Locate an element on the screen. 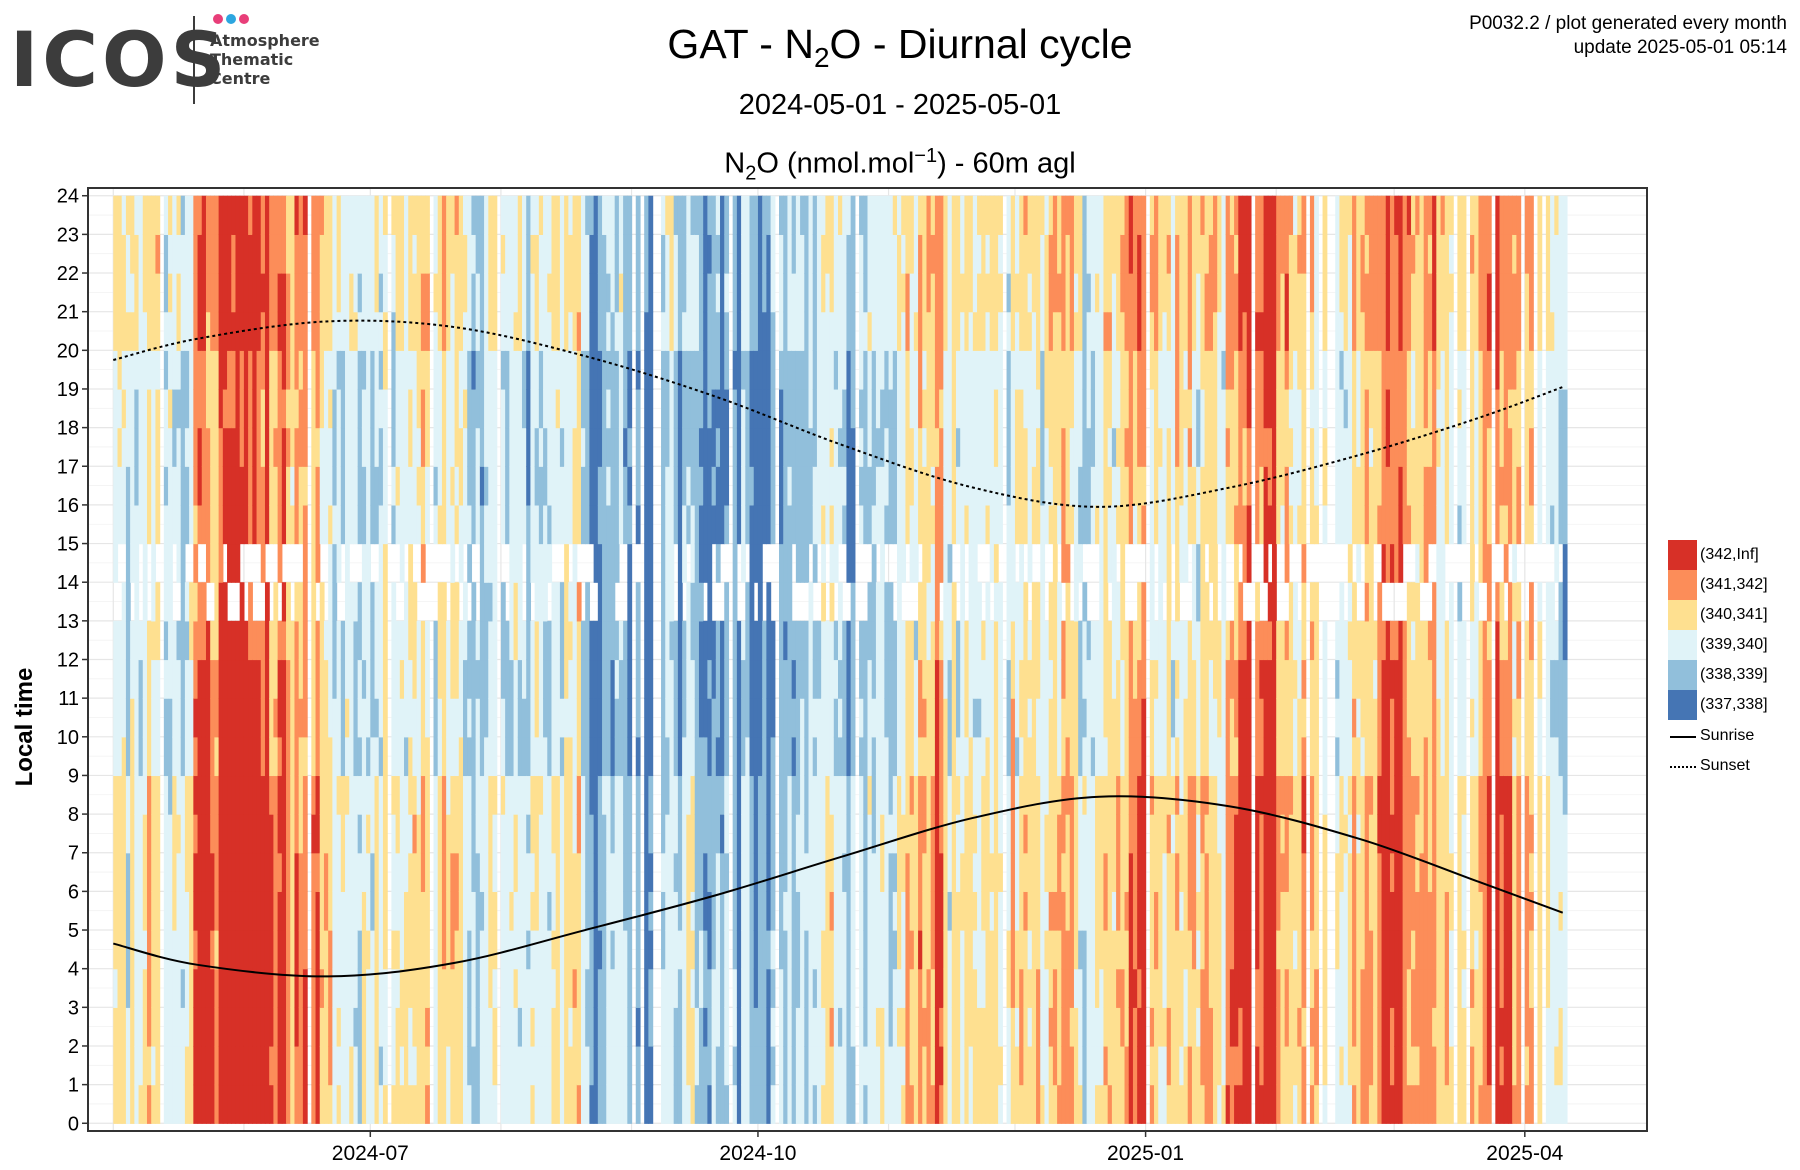 This screenshot has height=1170, width=1800. logo-dot is located at coordinates (231, 19).